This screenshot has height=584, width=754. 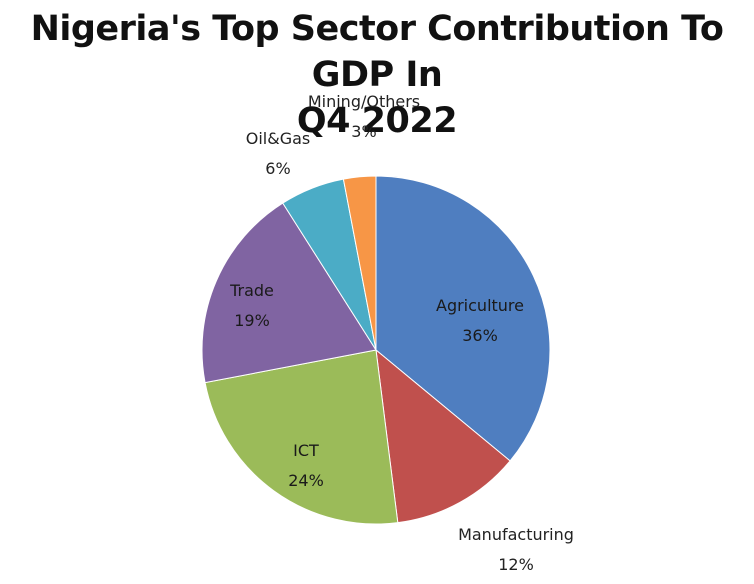 What do you see at coordinates (516, 549) in the screenshot?
I see `slice-label-manufacturing: Manufacturing 12%` at bounding box center [516, 549].